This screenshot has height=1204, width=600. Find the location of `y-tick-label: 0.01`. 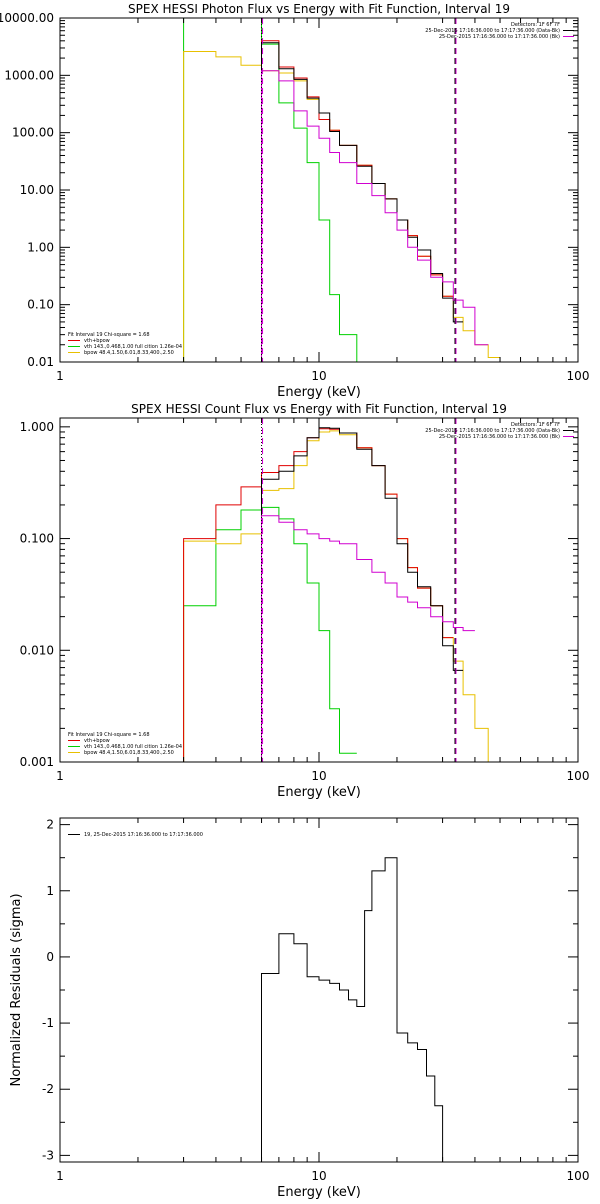

y-tick-label: 0.01 is located at coordinates (40, 362).